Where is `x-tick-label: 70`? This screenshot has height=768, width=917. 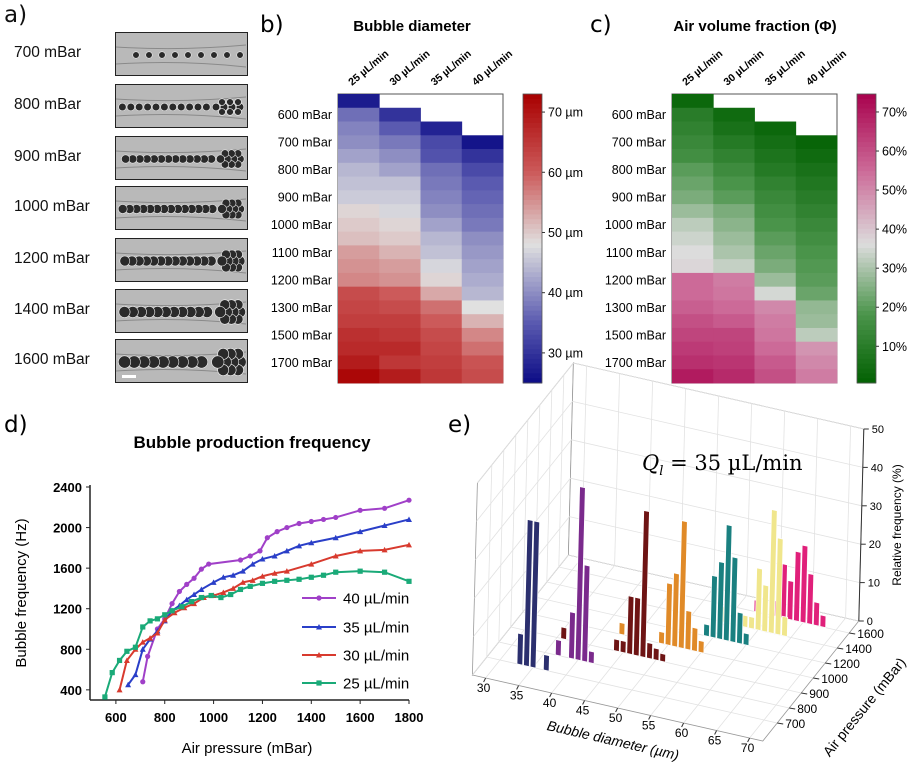 x-tick-label: 70 is located at coordinates (748, 748).